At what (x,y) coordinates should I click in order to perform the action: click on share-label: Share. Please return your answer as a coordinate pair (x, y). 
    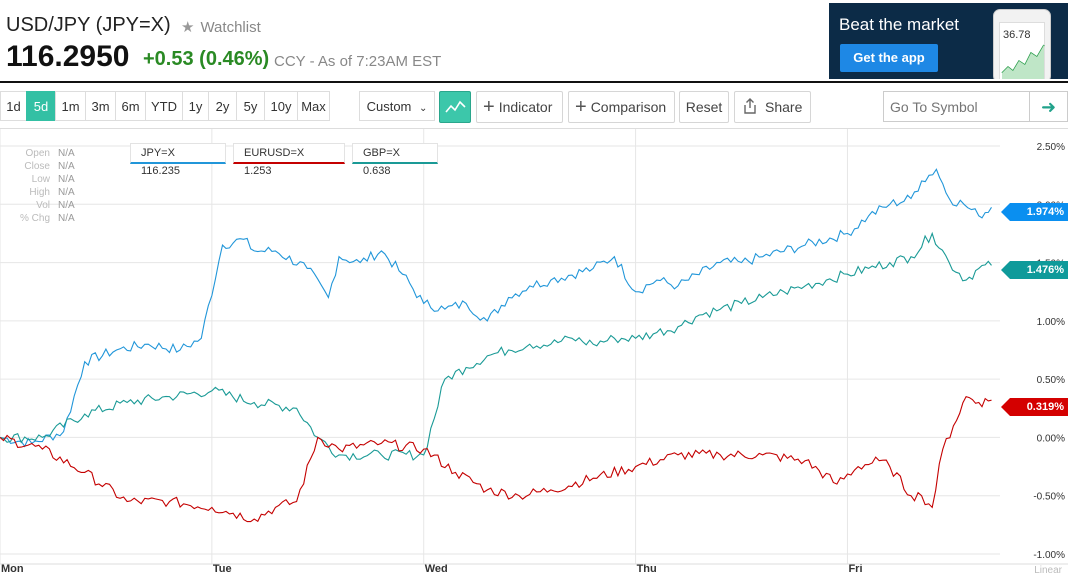
    Looking at the image, I should click on (784, 107).